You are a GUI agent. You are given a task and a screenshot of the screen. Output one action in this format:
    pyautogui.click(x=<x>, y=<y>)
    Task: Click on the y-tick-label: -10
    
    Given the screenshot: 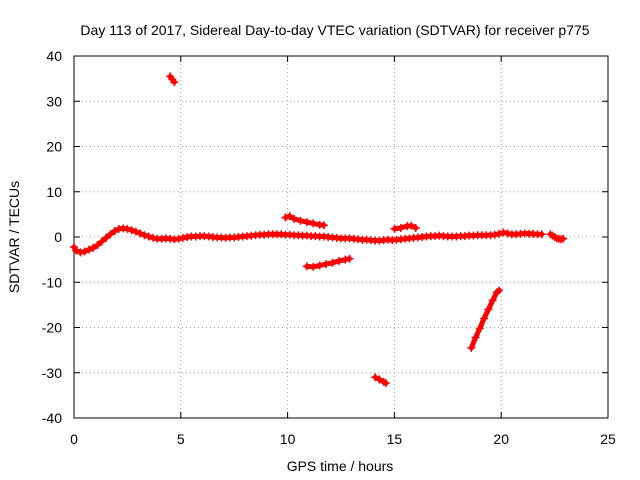 What is the action you would take?
    pyautogui.click(x=52, y=282)
    